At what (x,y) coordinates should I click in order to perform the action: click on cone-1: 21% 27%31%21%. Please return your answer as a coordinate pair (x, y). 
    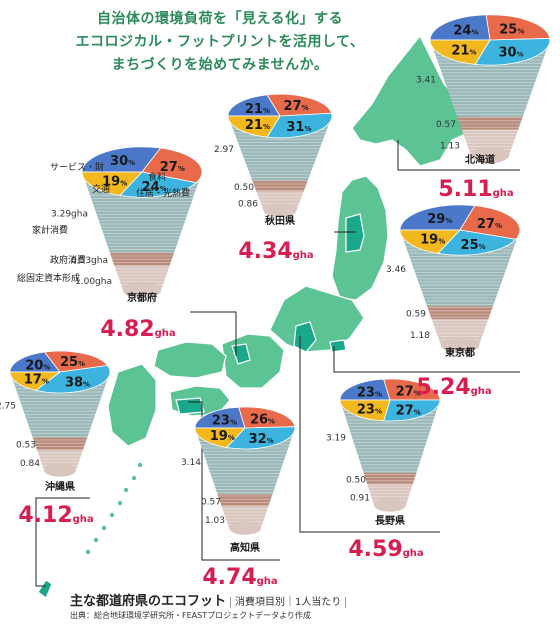
    Looking at the image, I should click on (280, 155).